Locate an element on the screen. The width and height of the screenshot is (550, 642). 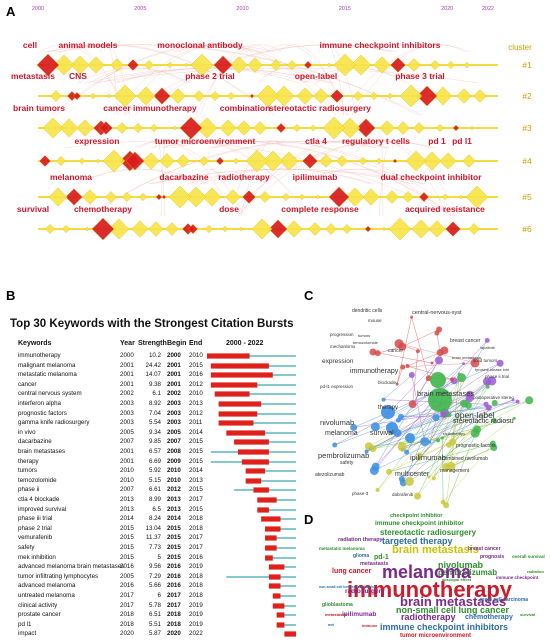
burst-end: 2014 is located at coordinates (196, 471).